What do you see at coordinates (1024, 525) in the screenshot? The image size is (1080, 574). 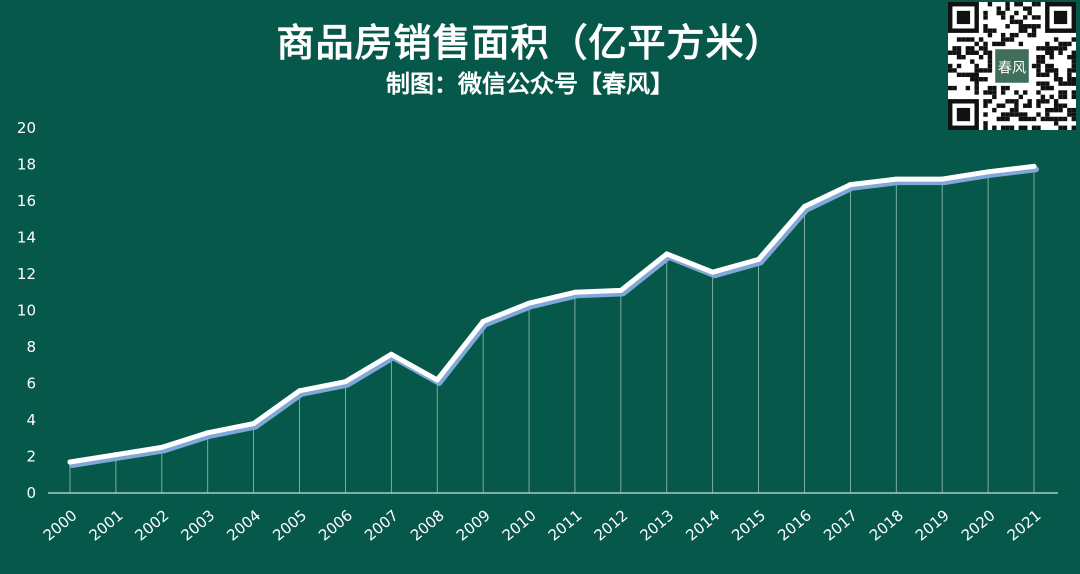 I see `x-tick-label: 2021` at bounding box center [1024, 525].